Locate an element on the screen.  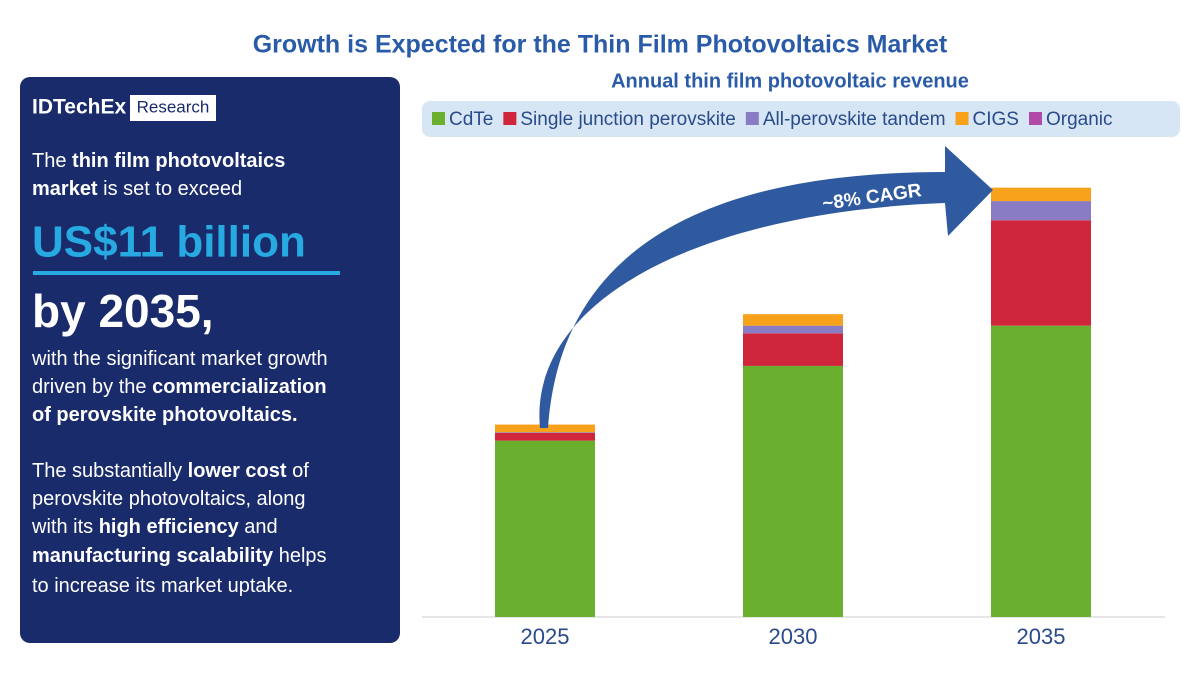
text: commercialization is located at coordinates (239, 387).